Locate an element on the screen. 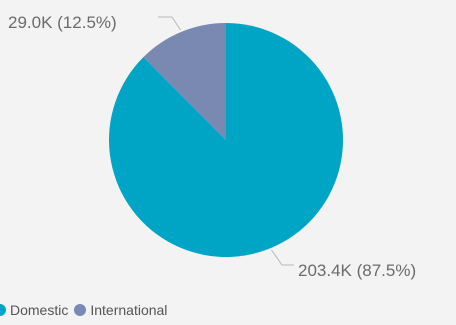 The width and height of the screenshot is (456, 325). legend: Domestic International is located at coordinates (84, 310).